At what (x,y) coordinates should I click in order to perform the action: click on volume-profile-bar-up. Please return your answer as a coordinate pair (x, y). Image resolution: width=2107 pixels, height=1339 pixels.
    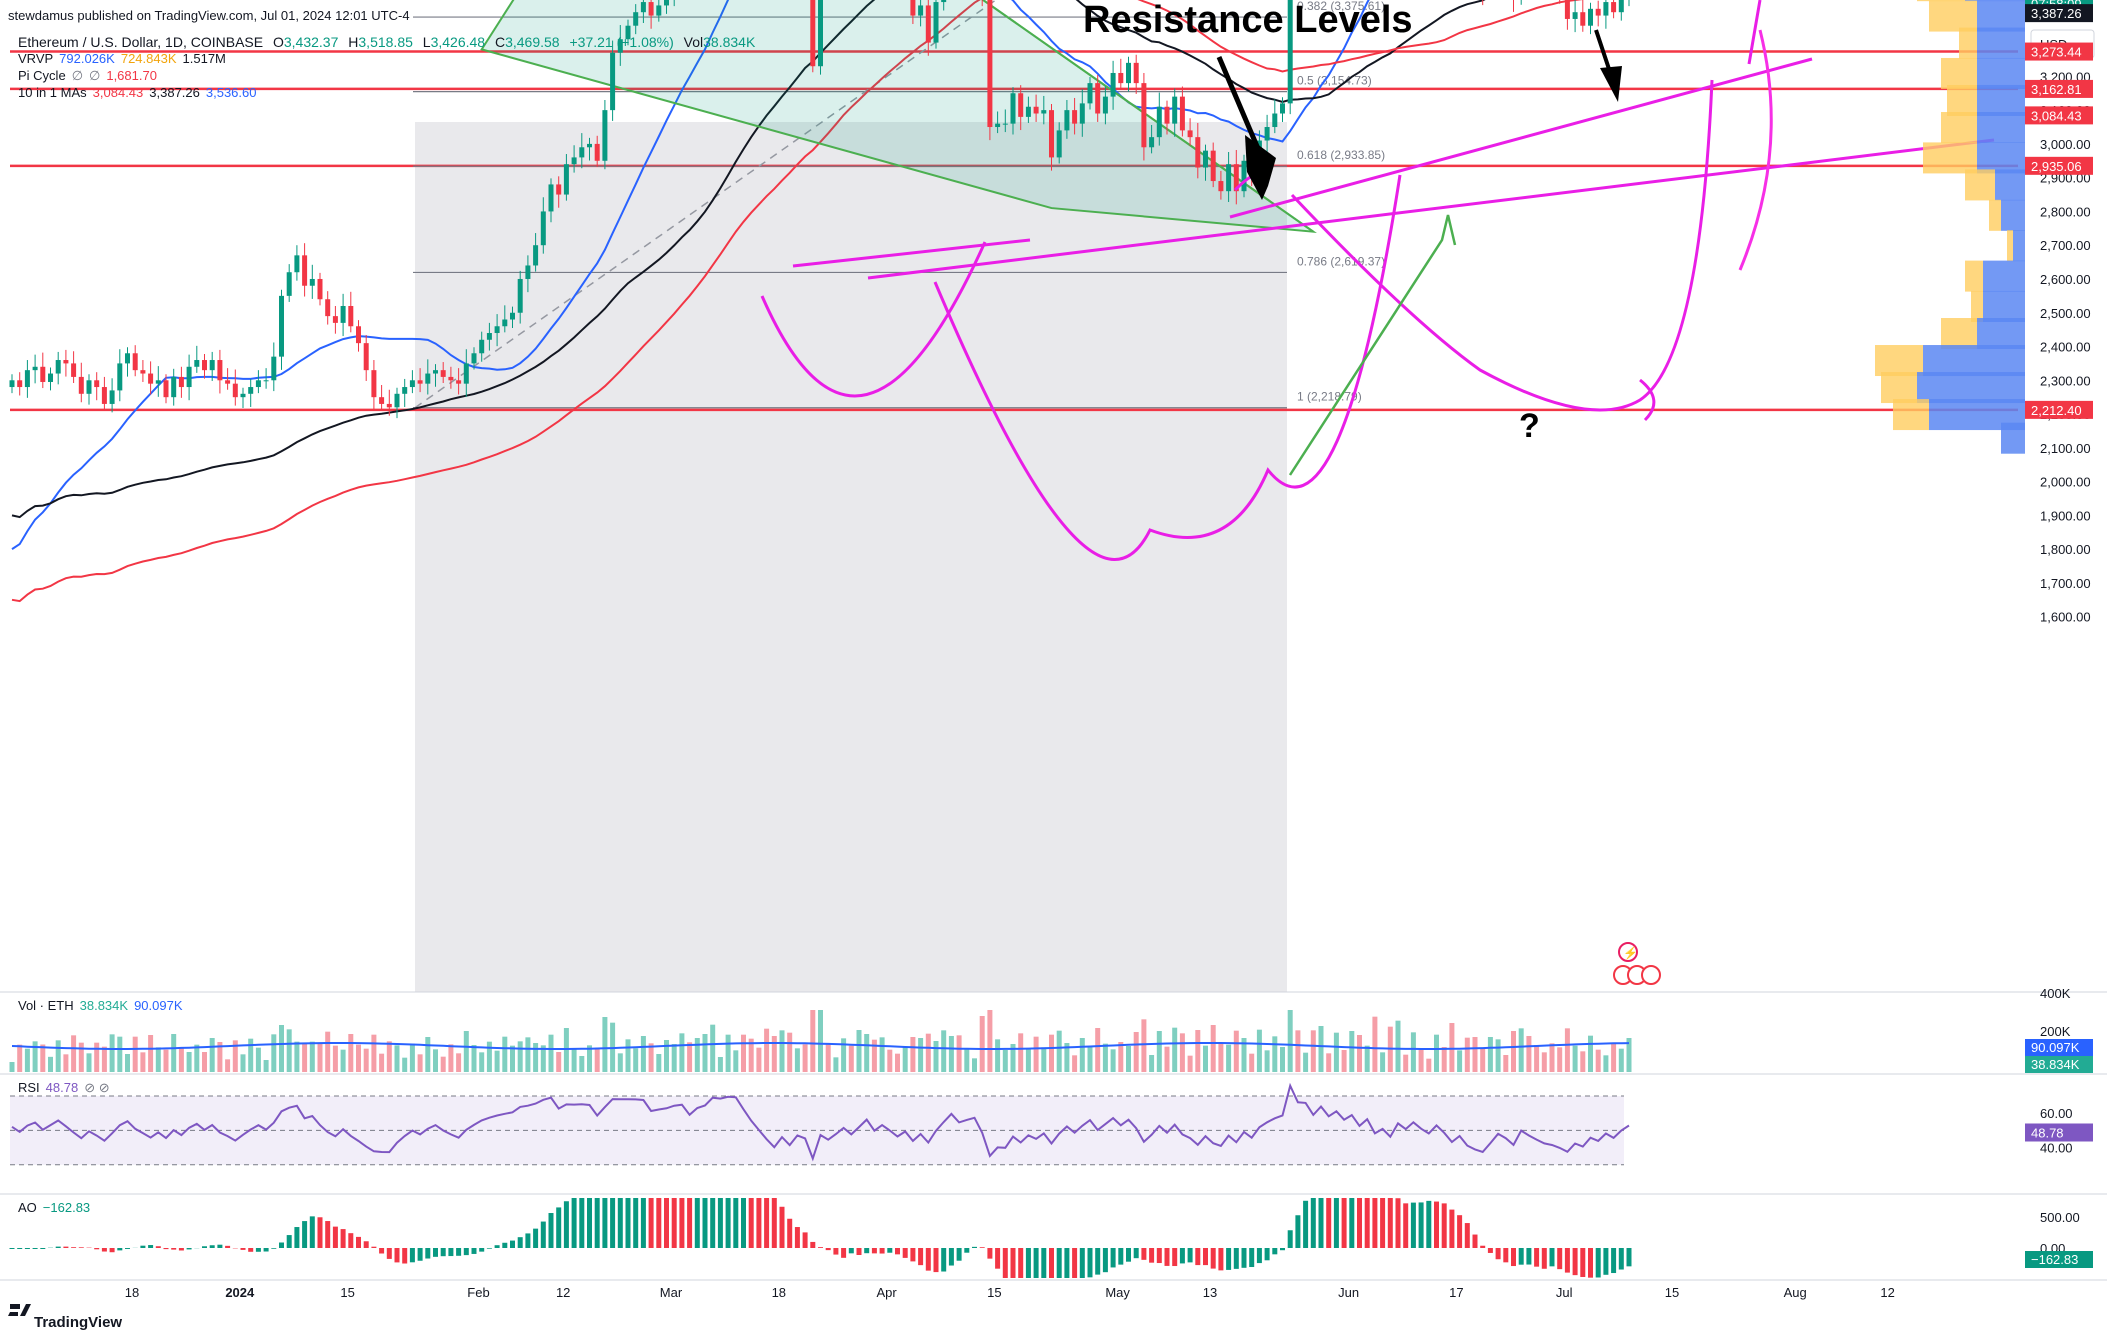
    Looking at the image, I should click on (1995, 215).